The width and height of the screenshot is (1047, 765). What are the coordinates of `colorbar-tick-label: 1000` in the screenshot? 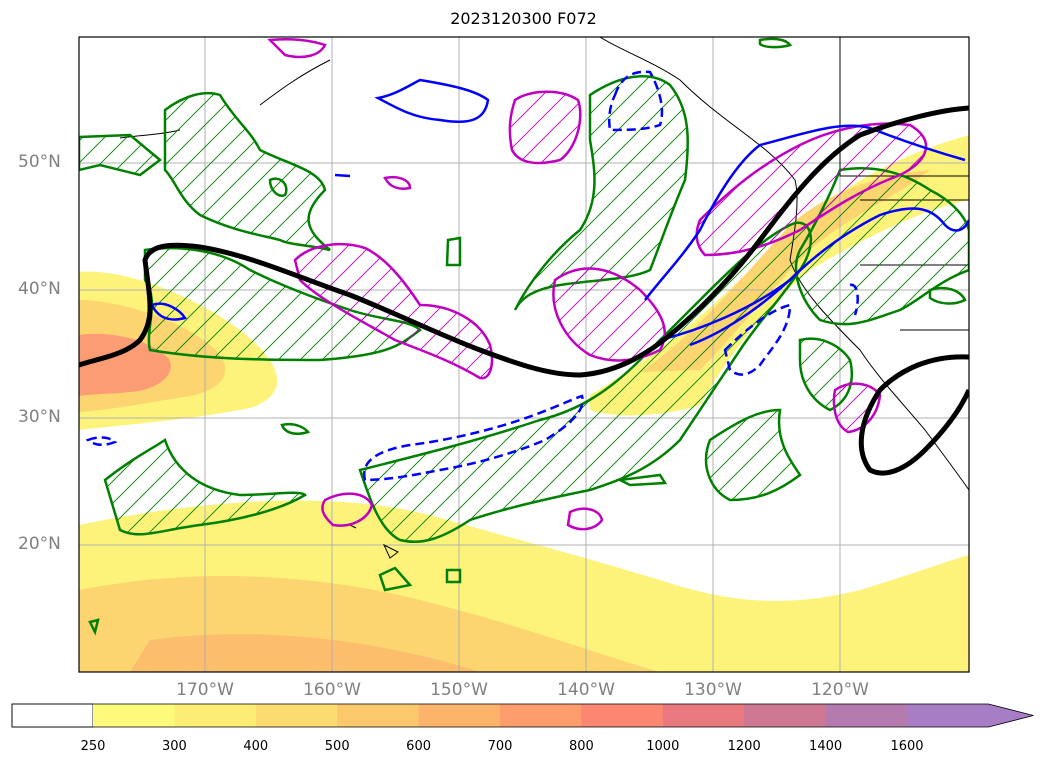 It's located at (663, 746).